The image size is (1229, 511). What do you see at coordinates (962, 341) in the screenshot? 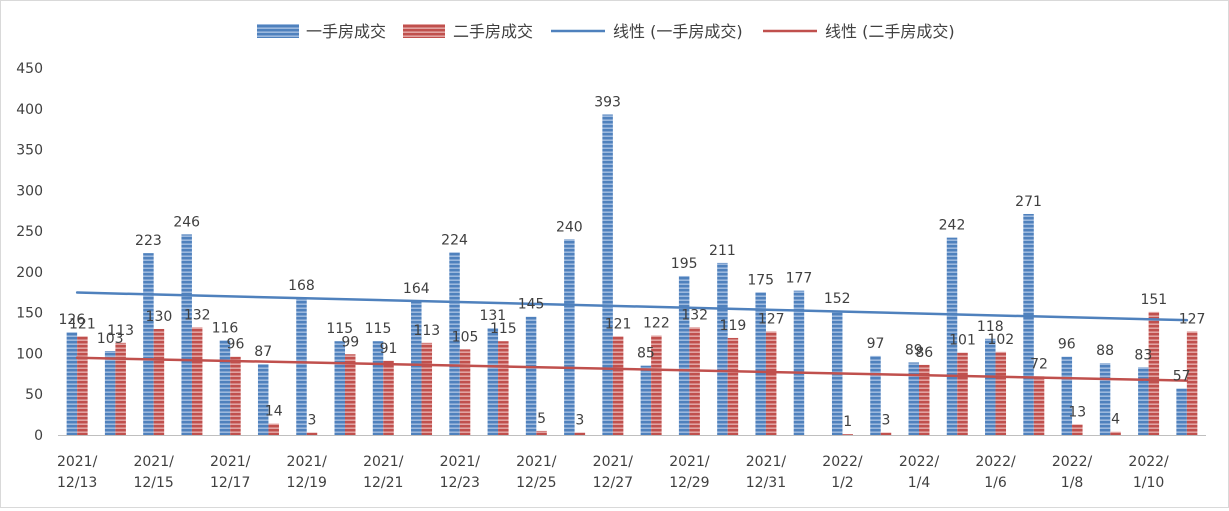
I see `data-label-resale-home: 101` at bounding box center [962, 341].